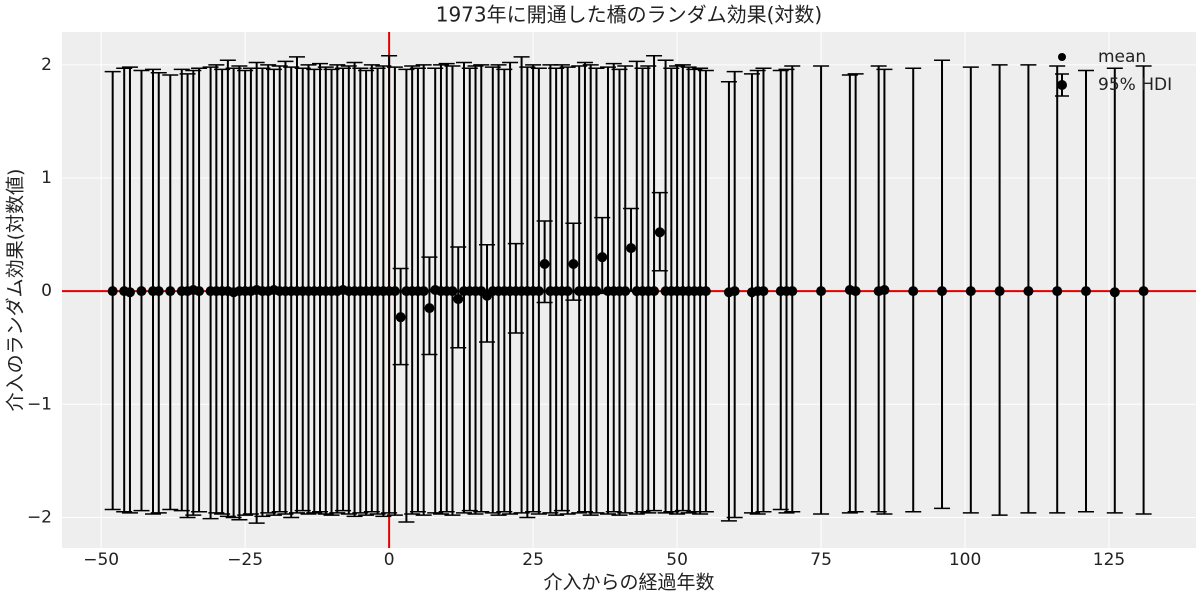 The width and height of the screenshot is (1200, 604). What do you see at coordinates (39, 517) in the screenshot?
I see `y-tick-label: −2` at bounding box center [39, 517].